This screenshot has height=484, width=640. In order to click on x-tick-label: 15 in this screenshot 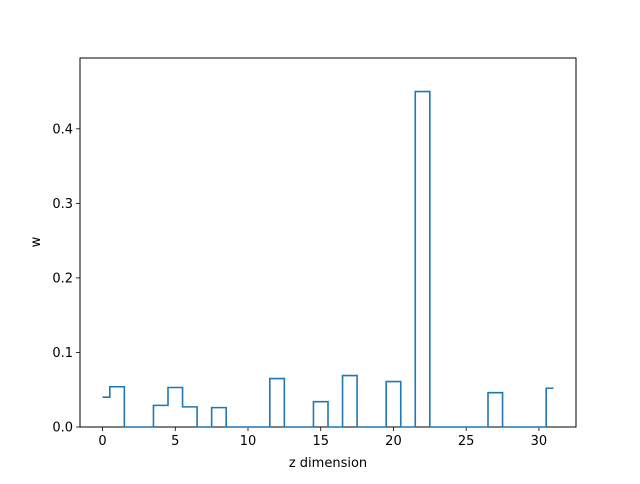, I will do `click(320, 441)`.